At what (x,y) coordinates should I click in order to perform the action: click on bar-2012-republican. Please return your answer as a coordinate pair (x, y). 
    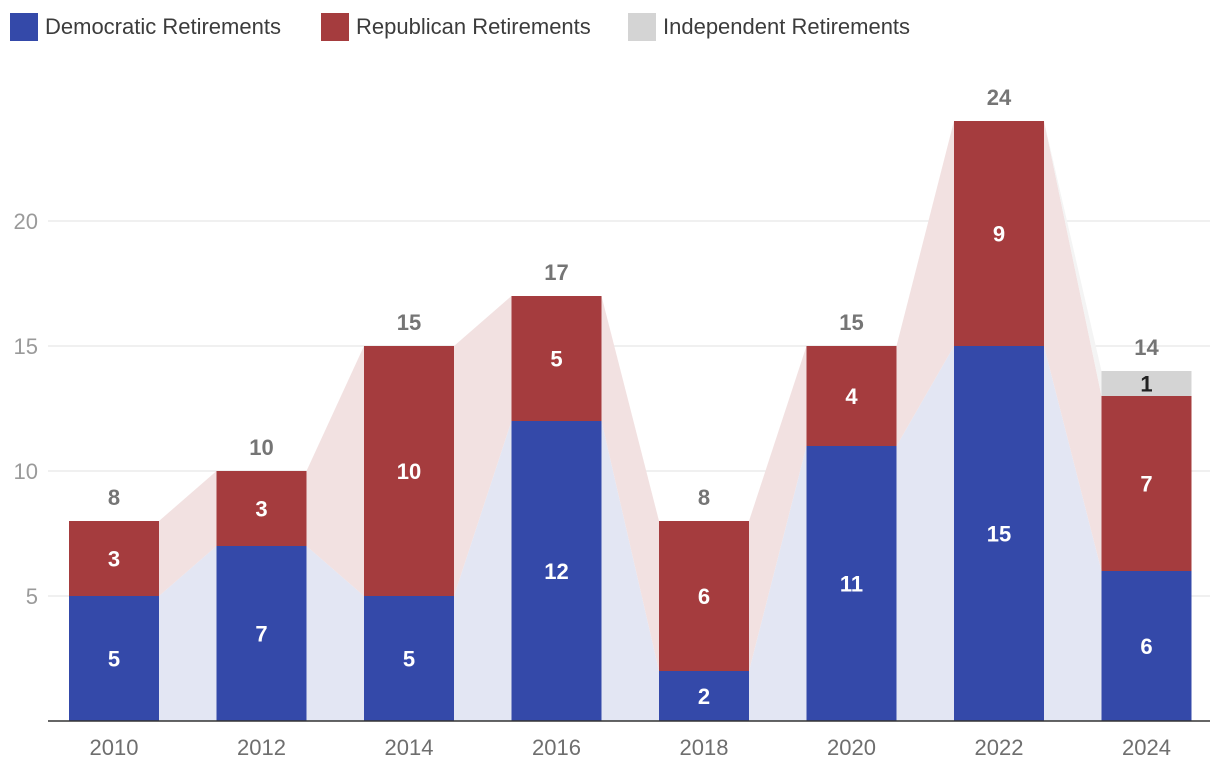
    Looking at the image, I should click on (261, 508).